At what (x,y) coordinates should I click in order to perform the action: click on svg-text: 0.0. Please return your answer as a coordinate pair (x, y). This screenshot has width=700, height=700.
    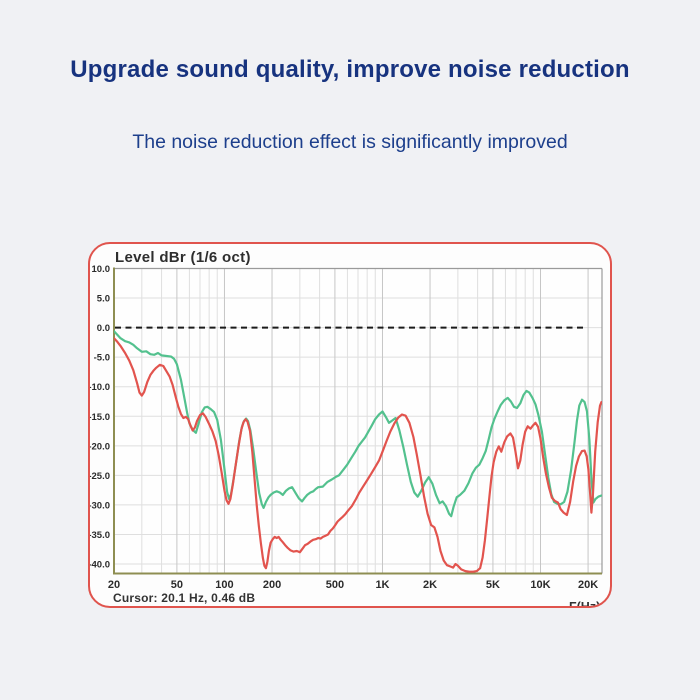
    Looking at the image, I should click on (103, 328).